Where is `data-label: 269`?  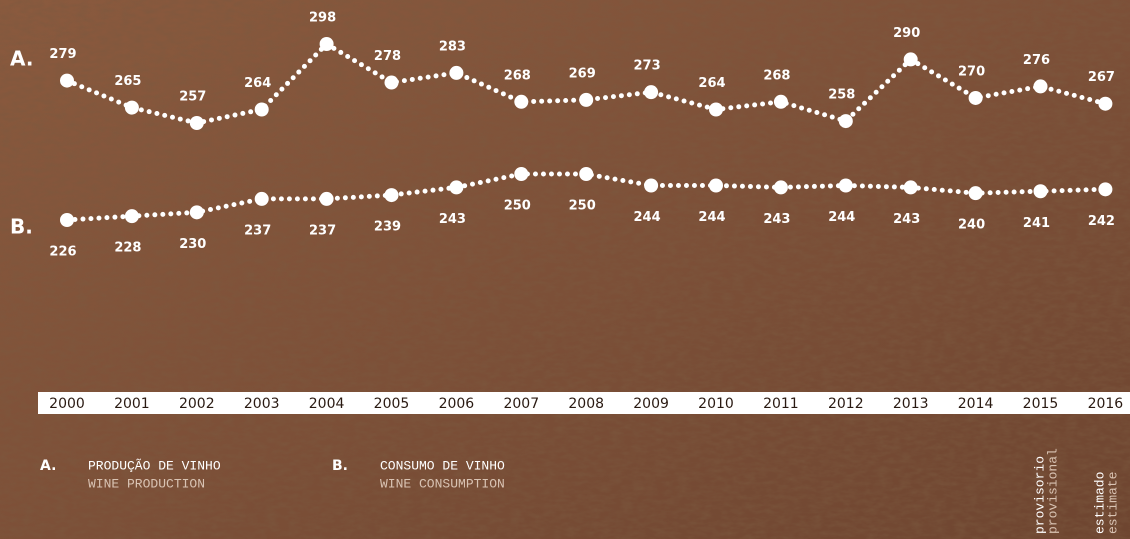
data-label: 269 is located at coordinates (582, 73).